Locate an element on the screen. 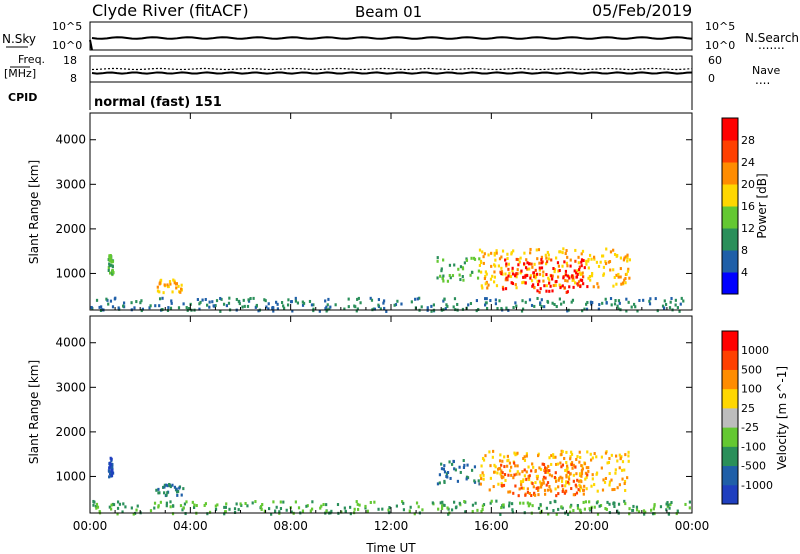 This screenshot has height=554, width=800. nave-trace is located at coordinates (392, 69).